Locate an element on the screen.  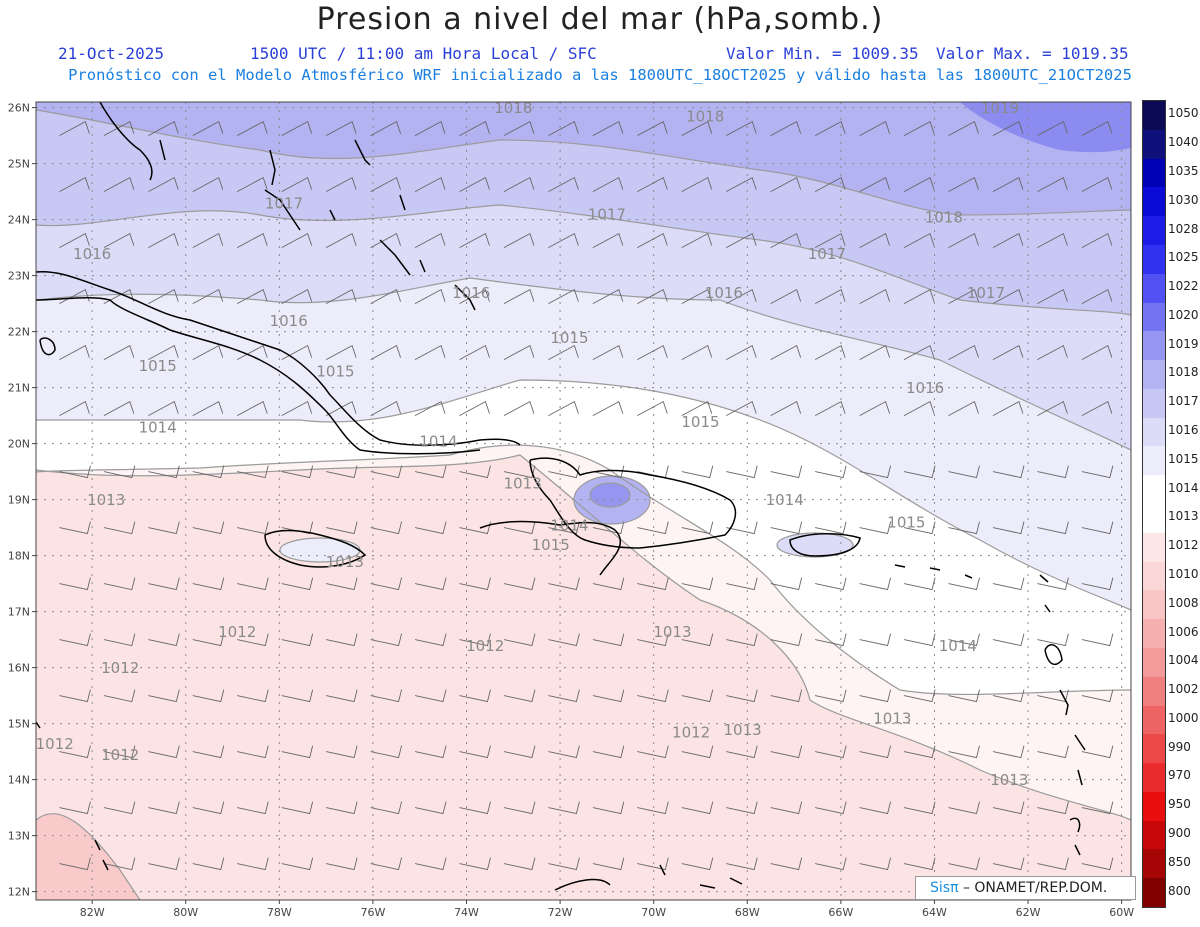
legend-label: 1002 is located at coordinates (1183, 689).